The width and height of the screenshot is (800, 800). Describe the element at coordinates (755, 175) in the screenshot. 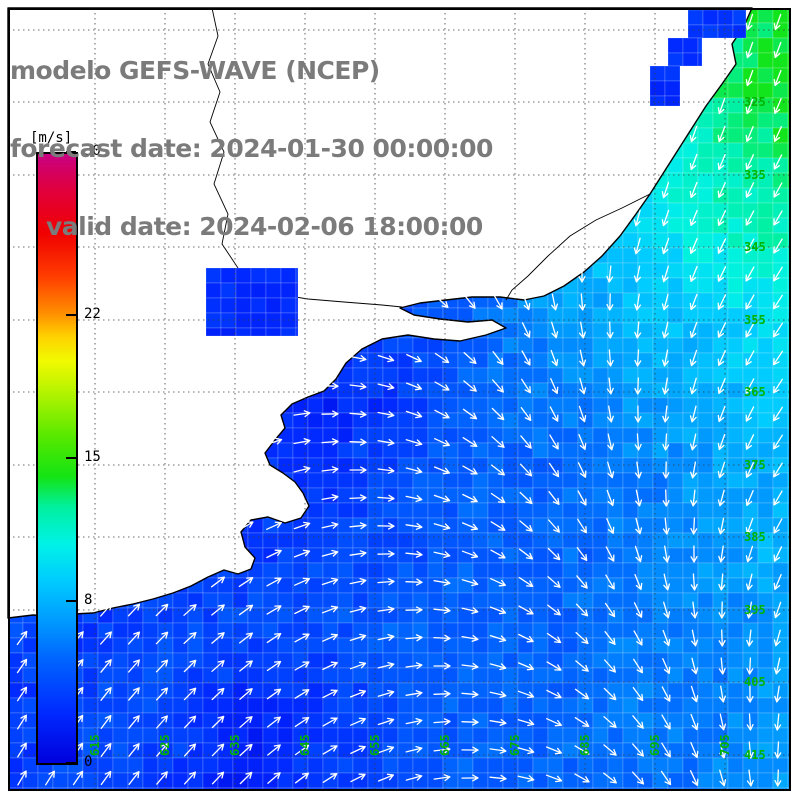

I see `axis-label-right: 335` at that location.